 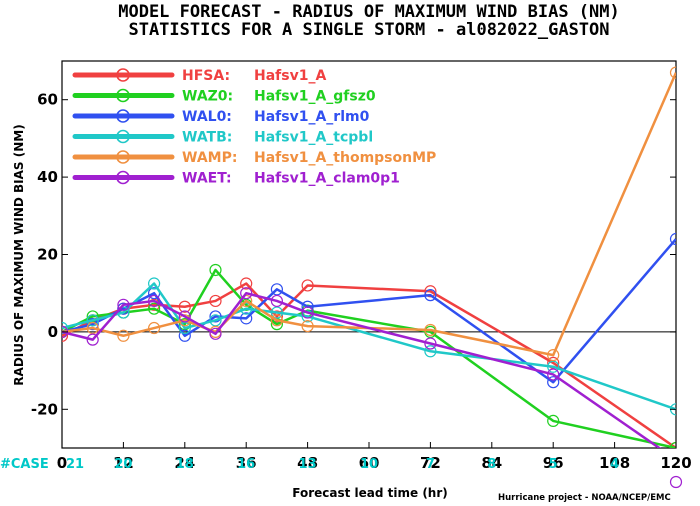 What do you see at coordinates (206, 76) in the screenshot?
I see `legend-code-0: HFSA:` at bounding box center [206, 76].